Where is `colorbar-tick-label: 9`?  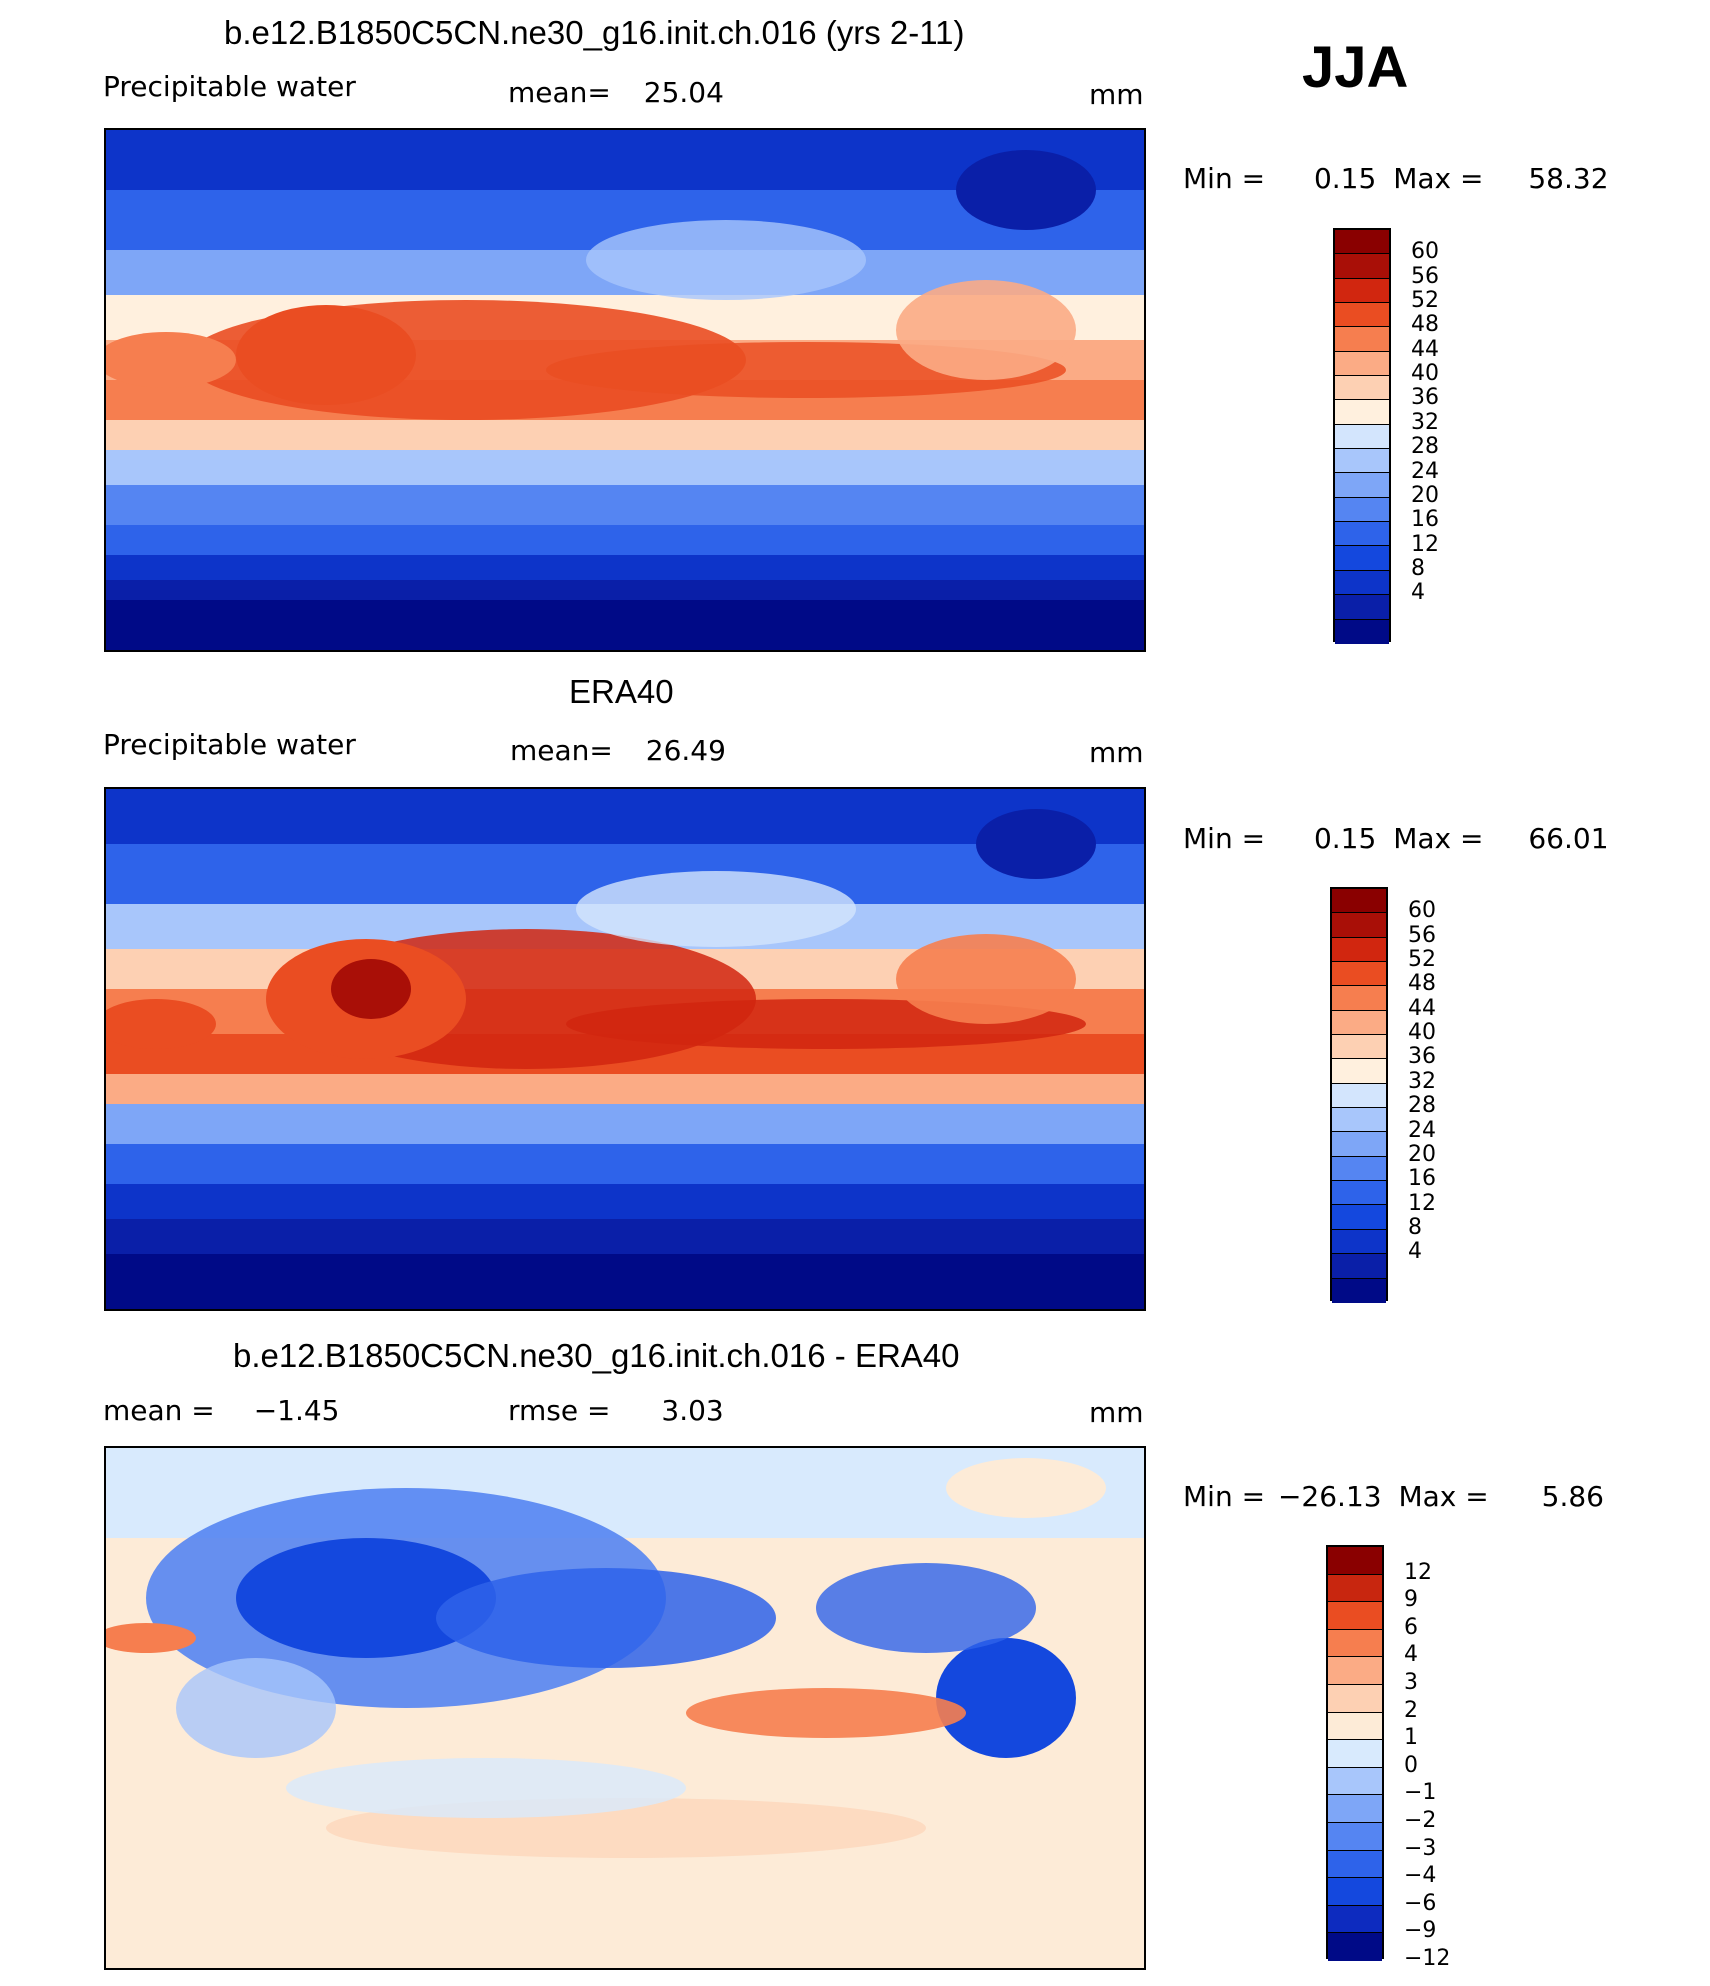 colorbar-tick-label: 9 is located at coordinates (1411, 1600).